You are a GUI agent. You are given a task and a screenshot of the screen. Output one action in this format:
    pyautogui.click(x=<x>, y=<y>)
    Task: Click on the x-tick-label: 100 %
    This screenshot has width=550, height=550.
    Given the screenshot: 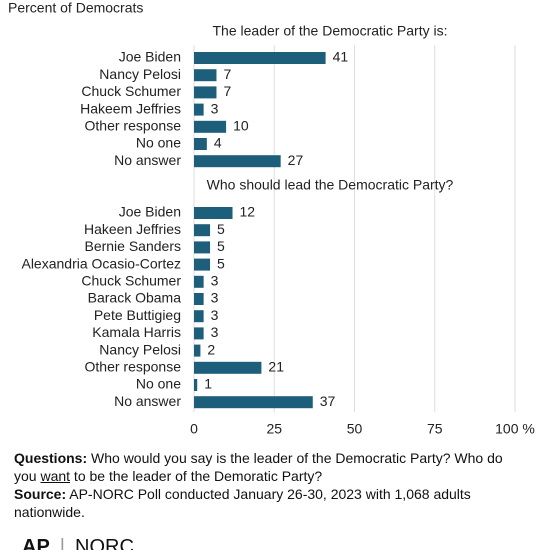 What is the action you would take?
    pyautogui.click(x=515, y=429)
    